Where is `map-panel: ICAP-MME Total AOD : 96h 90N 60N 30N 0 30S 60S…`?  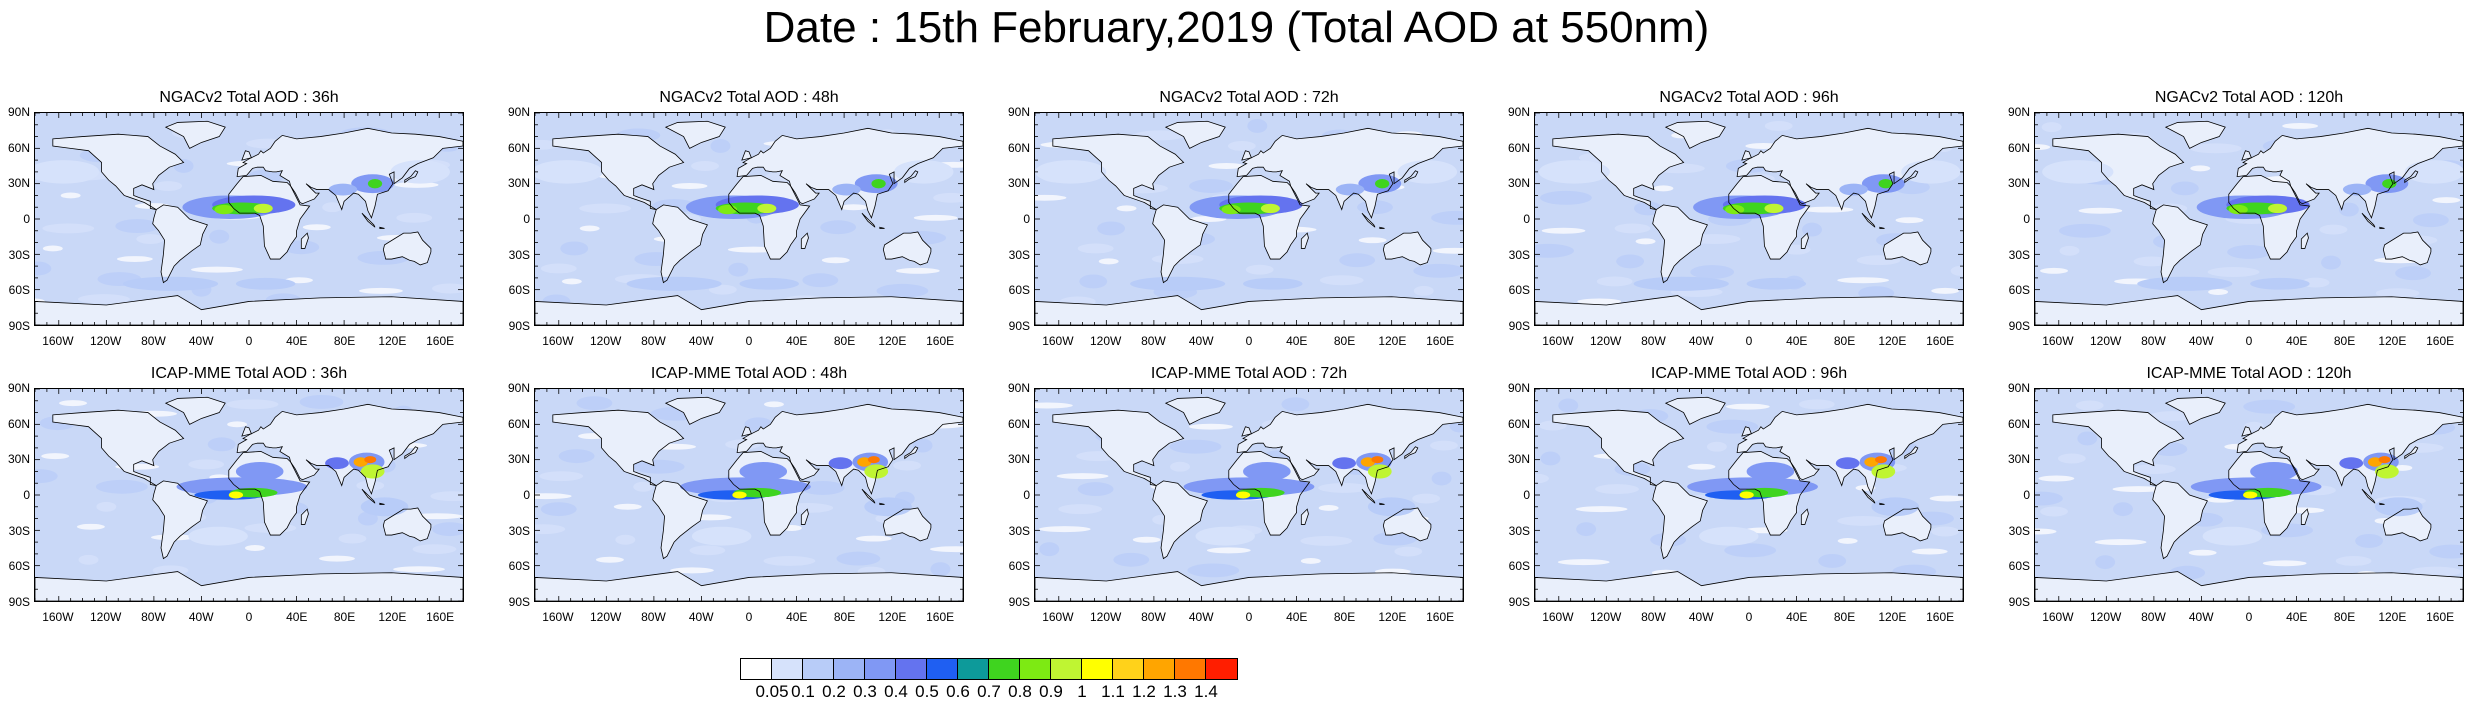 map-panel: ICAP-MME Total AOD : 96h 90N 60N 30N 0 30S 60S… is located at coordinates (1750, 499).